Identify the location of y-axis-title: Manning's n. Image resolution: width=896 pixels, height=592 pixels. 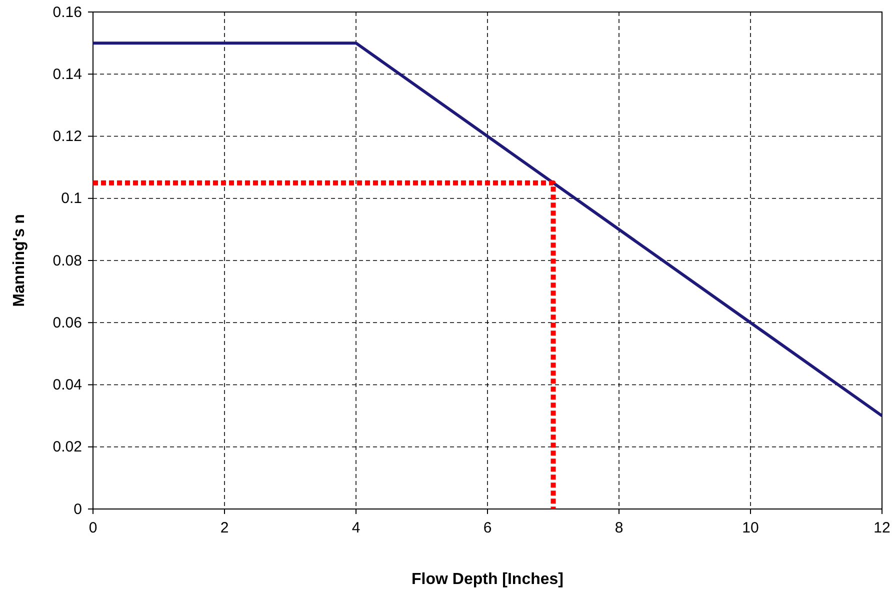
(19, 260).